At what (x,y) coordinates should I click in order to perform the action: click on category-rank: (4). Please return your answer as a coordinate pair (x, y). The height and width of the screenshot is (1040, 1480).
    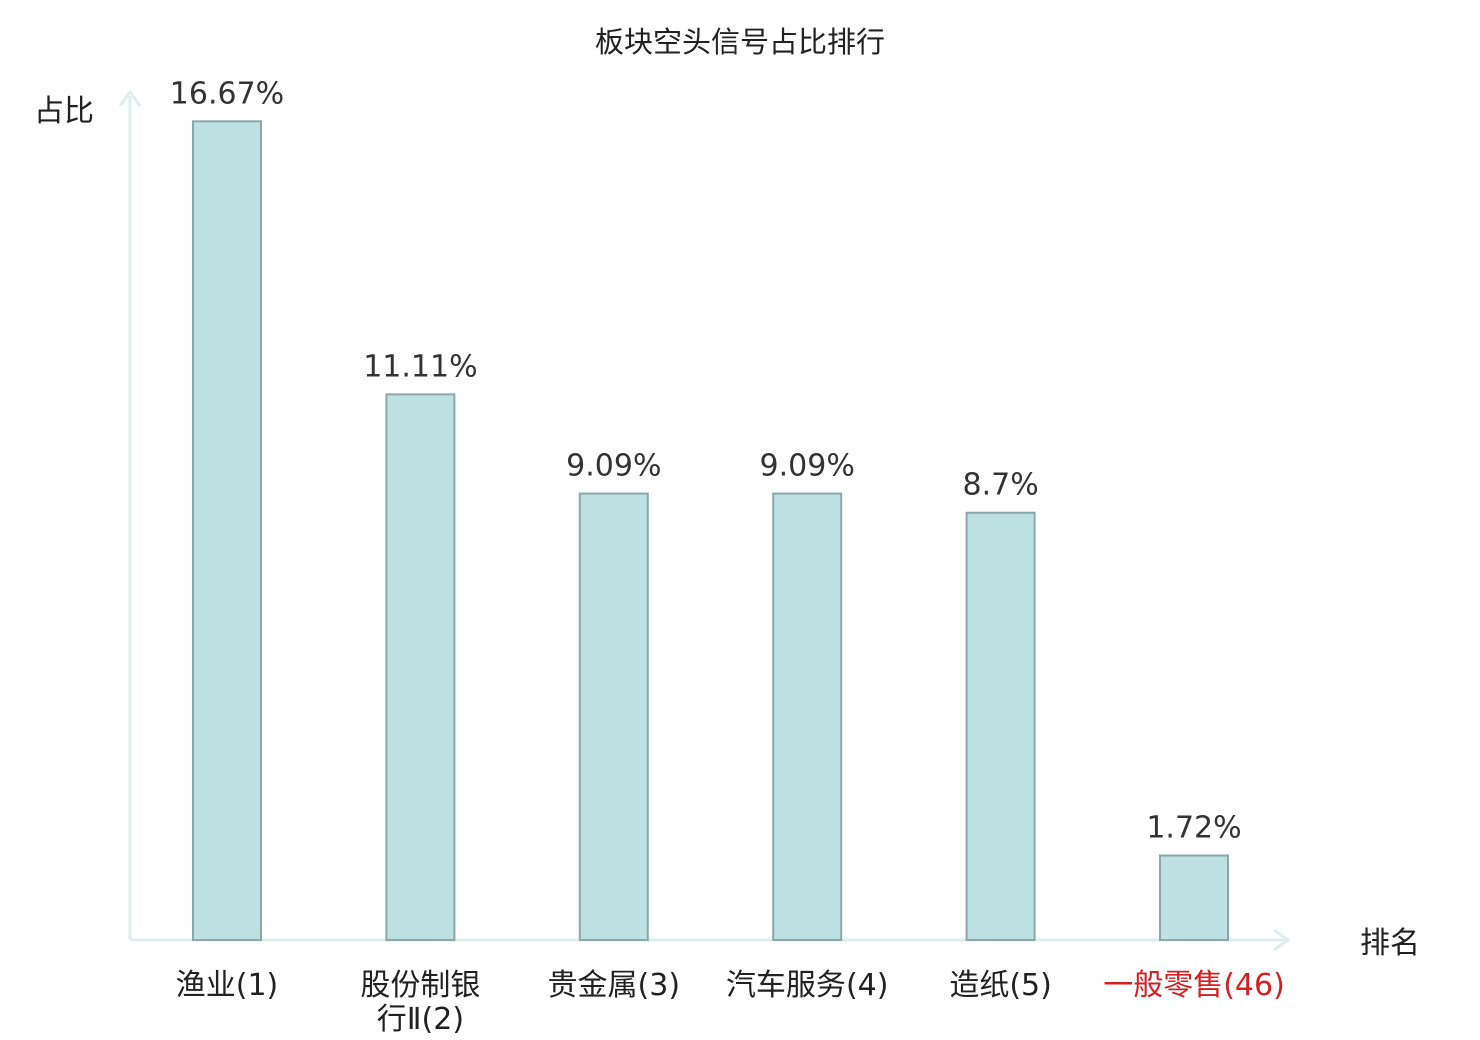
    Looking at the image, I should click on (867, 985).